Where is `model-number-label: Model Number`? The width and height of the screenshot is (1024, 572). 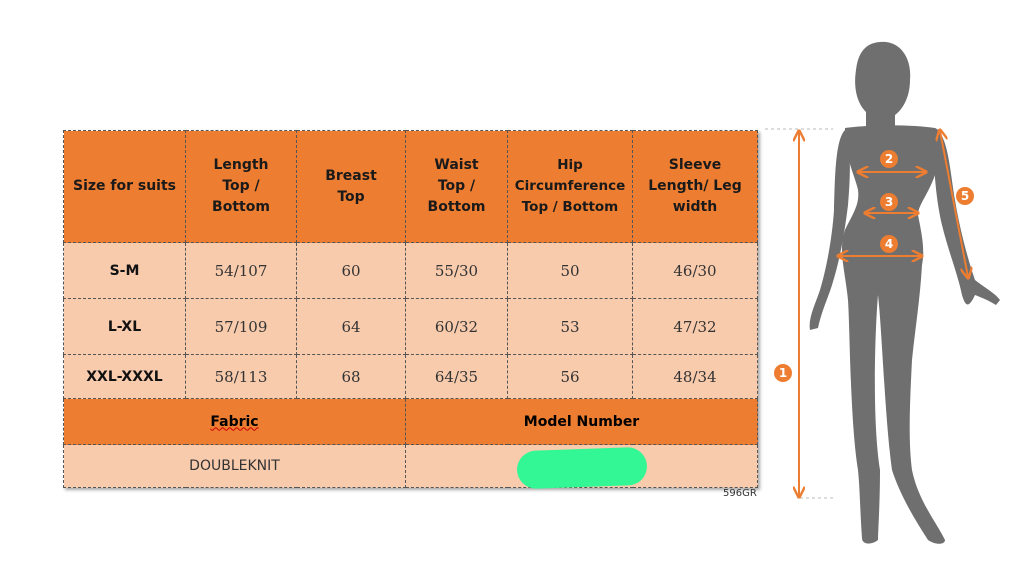
model-number-label: Model Number is located at coordinates (581, 421).